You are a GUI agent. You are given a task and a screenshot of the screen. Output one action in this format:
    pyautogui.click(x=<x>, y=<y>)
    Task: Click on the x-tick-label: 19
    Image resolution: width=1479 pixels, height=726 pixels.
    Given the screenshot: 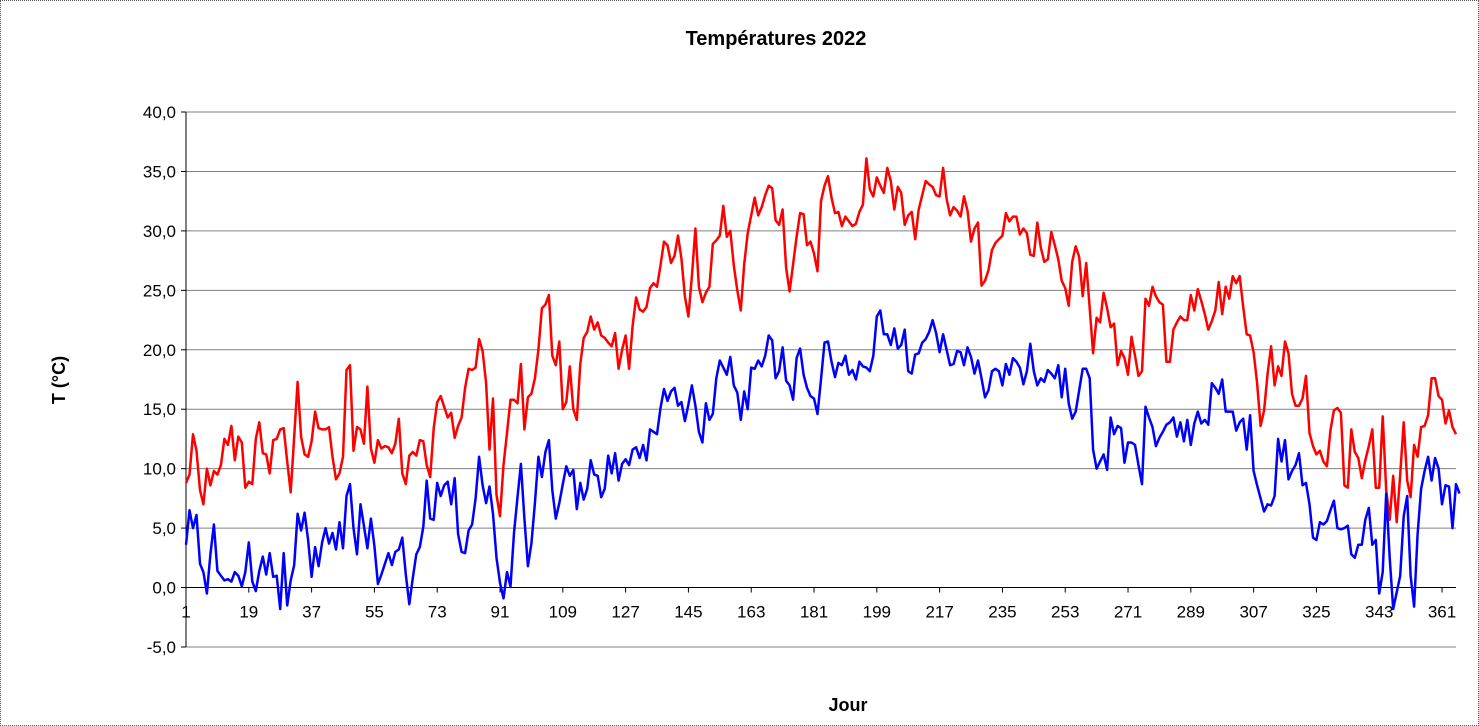 What is the action you would take?
    pyautogui.click(x=248, y=612)
    